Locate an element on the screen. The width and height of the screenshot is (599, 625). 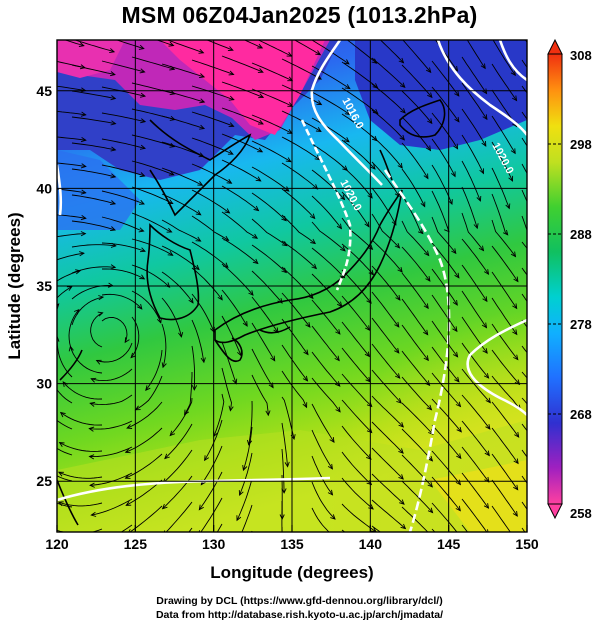
colorbar: 308 298 288 278 268 258 is located at coordinates (569, 279).